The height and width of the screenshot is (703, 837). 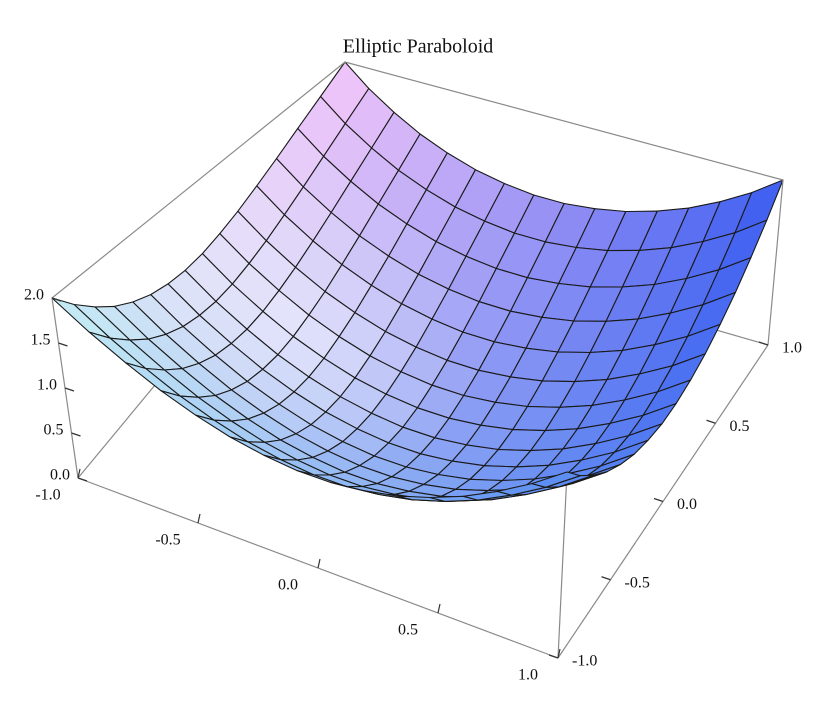 I want to click on z-tick-label: 0.5, so click(x=54, y=430).